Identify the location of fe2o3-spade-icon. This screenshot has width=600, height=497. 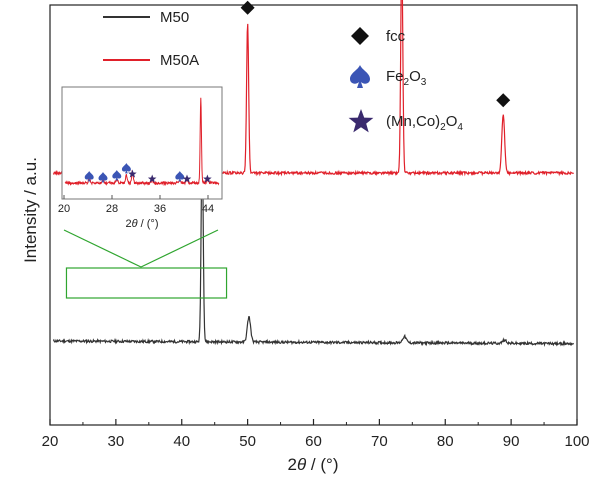
(360, 76).